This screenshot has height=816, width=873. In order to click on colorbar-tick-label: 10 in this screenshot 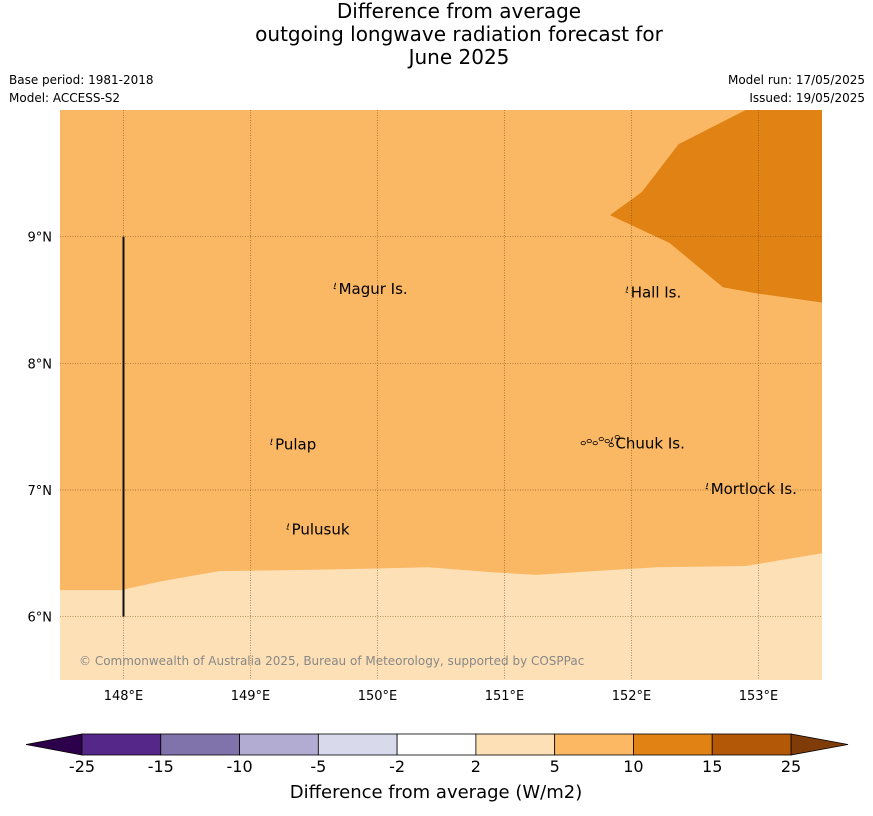, I will do `click(633, 766)`.